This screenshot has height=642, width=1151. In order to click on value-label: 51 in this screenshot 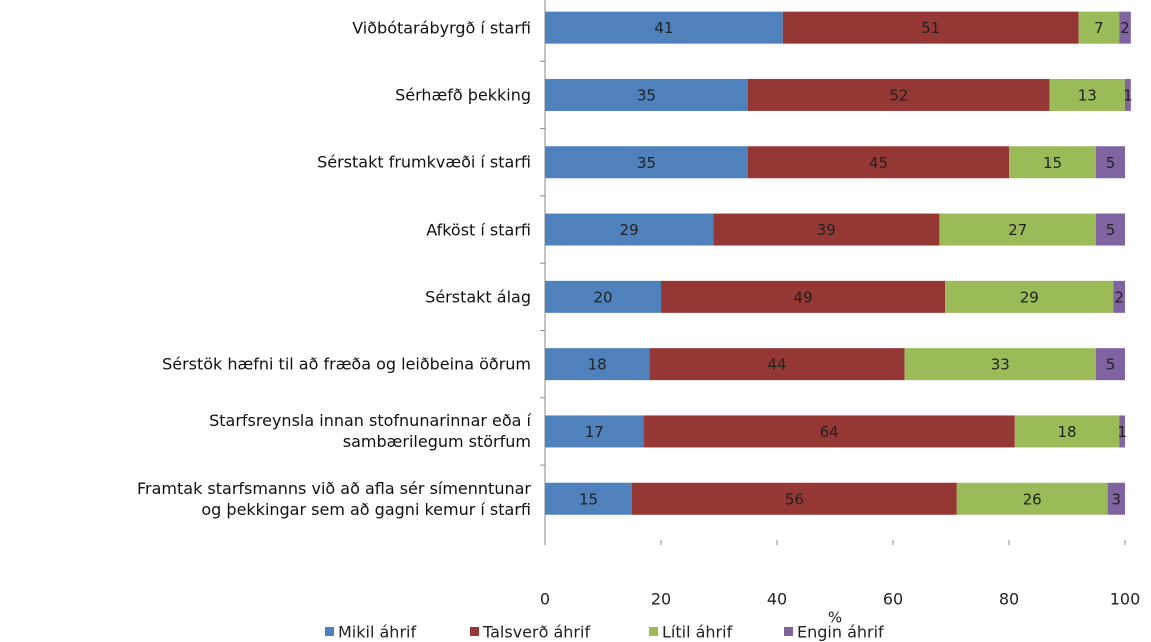, I will do `click(930, 28)`.